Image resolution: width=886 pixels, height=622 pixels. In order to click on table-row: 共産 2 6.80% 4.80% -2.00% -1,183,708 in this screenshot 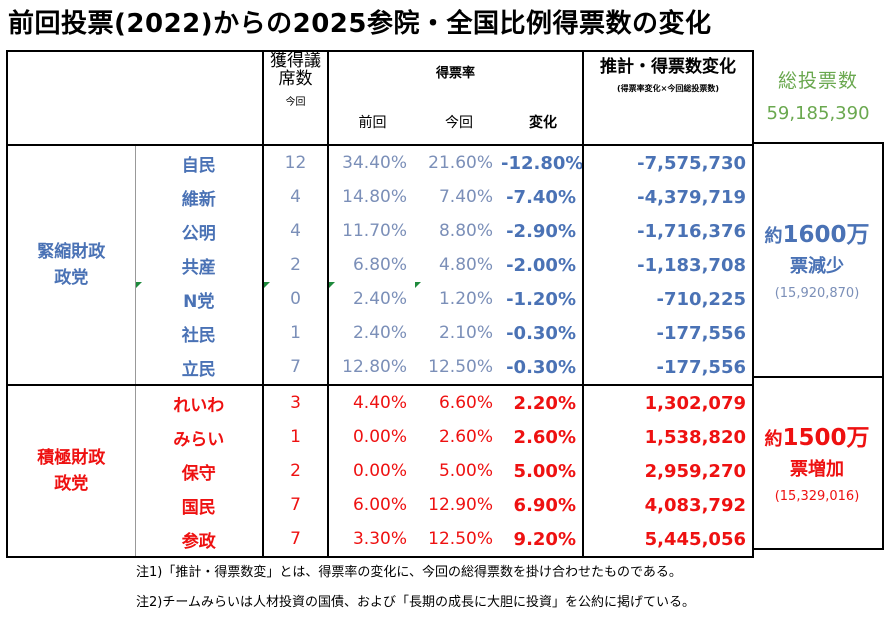, I will do `click(380, 265)`.